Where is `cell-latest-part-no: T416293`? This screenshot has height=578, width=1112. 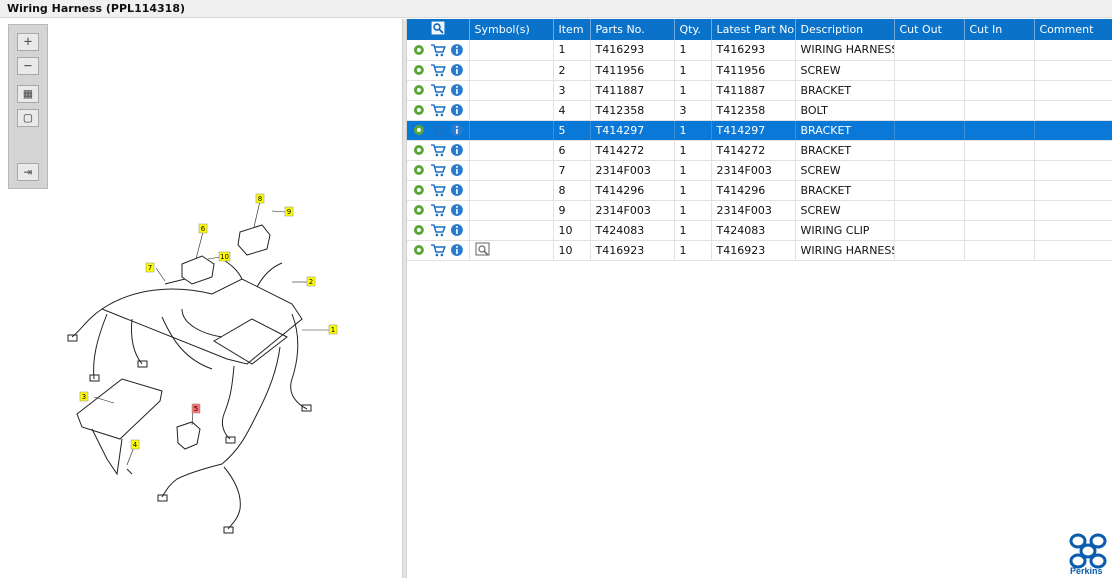 cell-latest-part-no: T416293 is located at coordinates (753, 50).